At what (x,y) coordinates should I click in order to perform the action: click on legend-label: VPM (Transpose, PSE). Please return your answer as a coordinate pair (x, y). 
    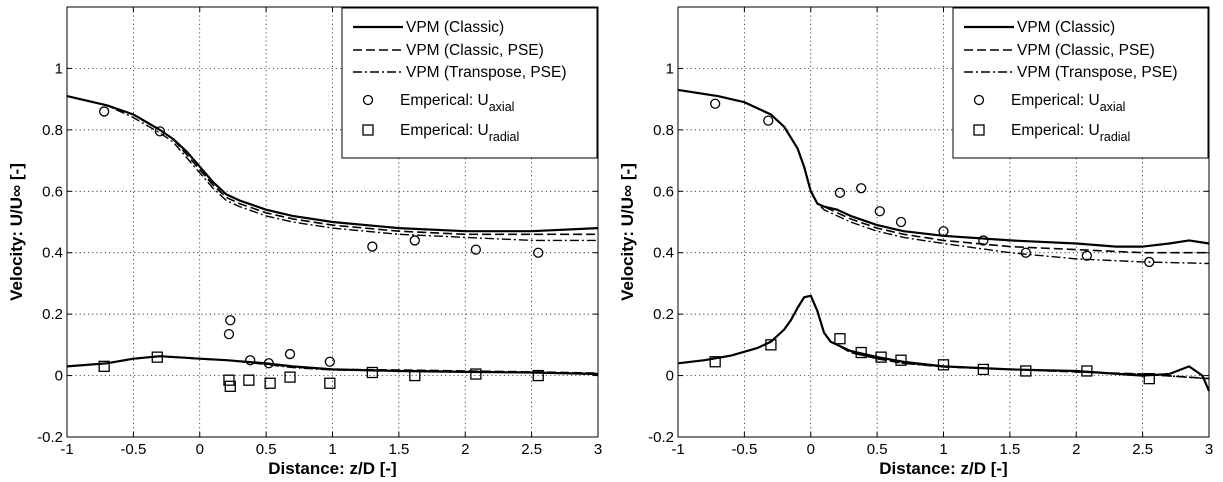
    Looking at the image, I should click on (486, 72).